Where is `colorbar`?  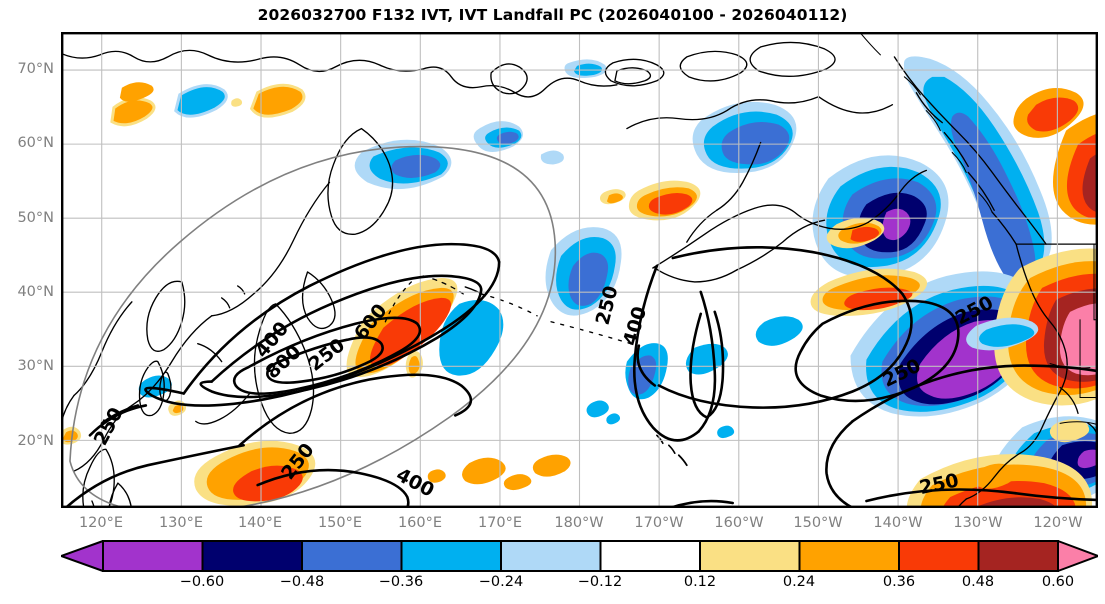
colorbar is located at coordinates (579, 556).